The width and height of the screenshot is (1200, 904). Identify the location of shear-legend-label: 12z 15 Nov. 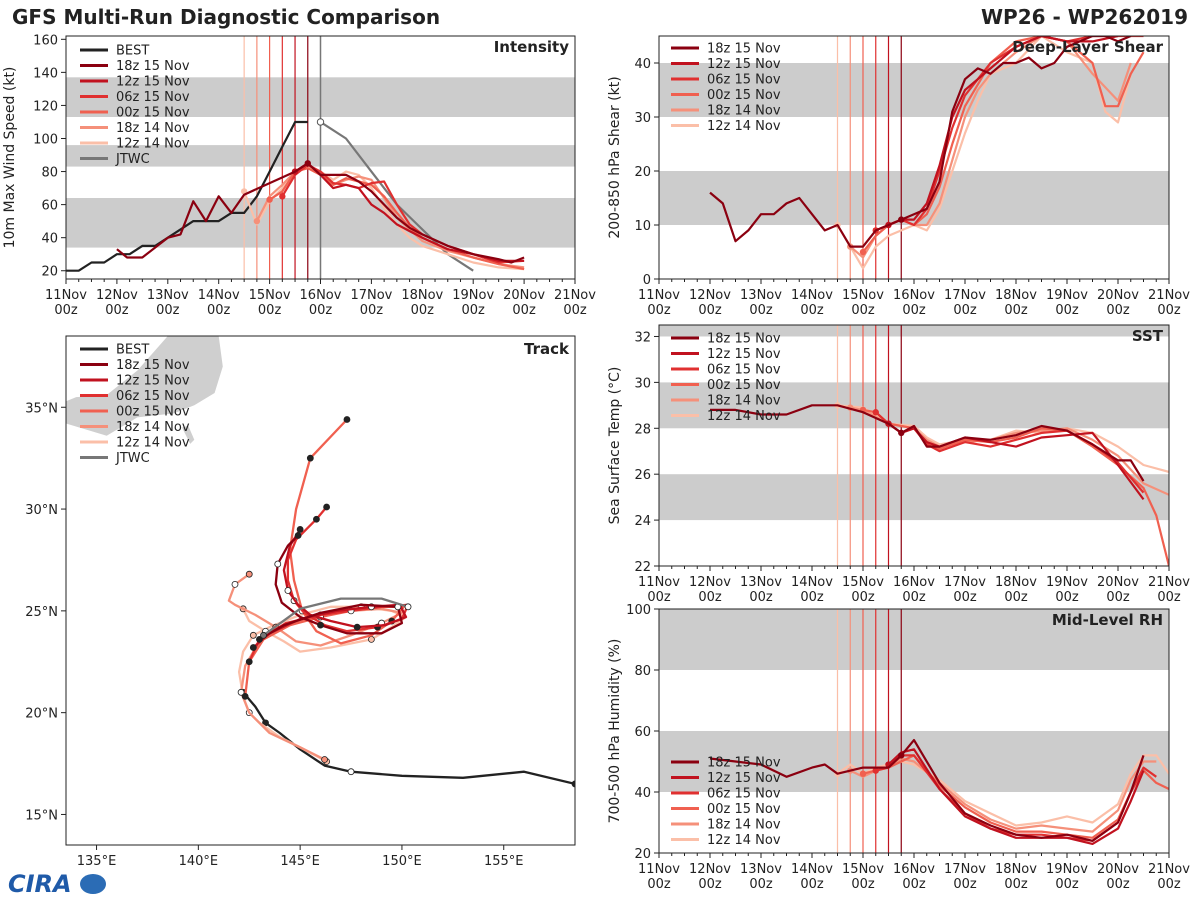
(744, 64).